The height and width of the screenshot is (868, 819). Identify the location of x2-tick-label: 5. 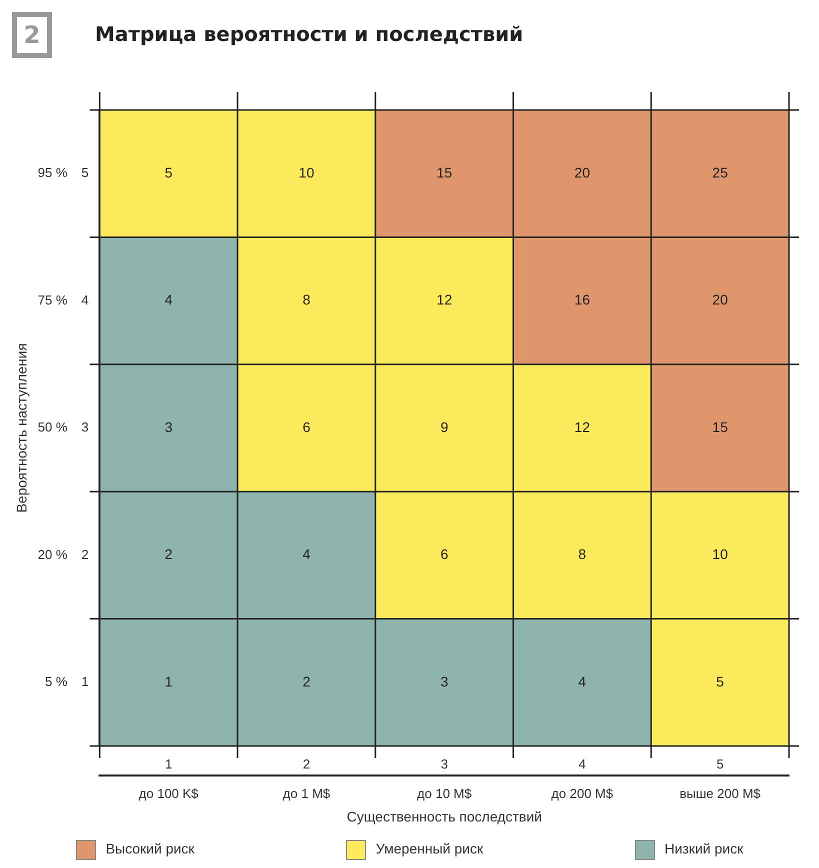
(720, 764).